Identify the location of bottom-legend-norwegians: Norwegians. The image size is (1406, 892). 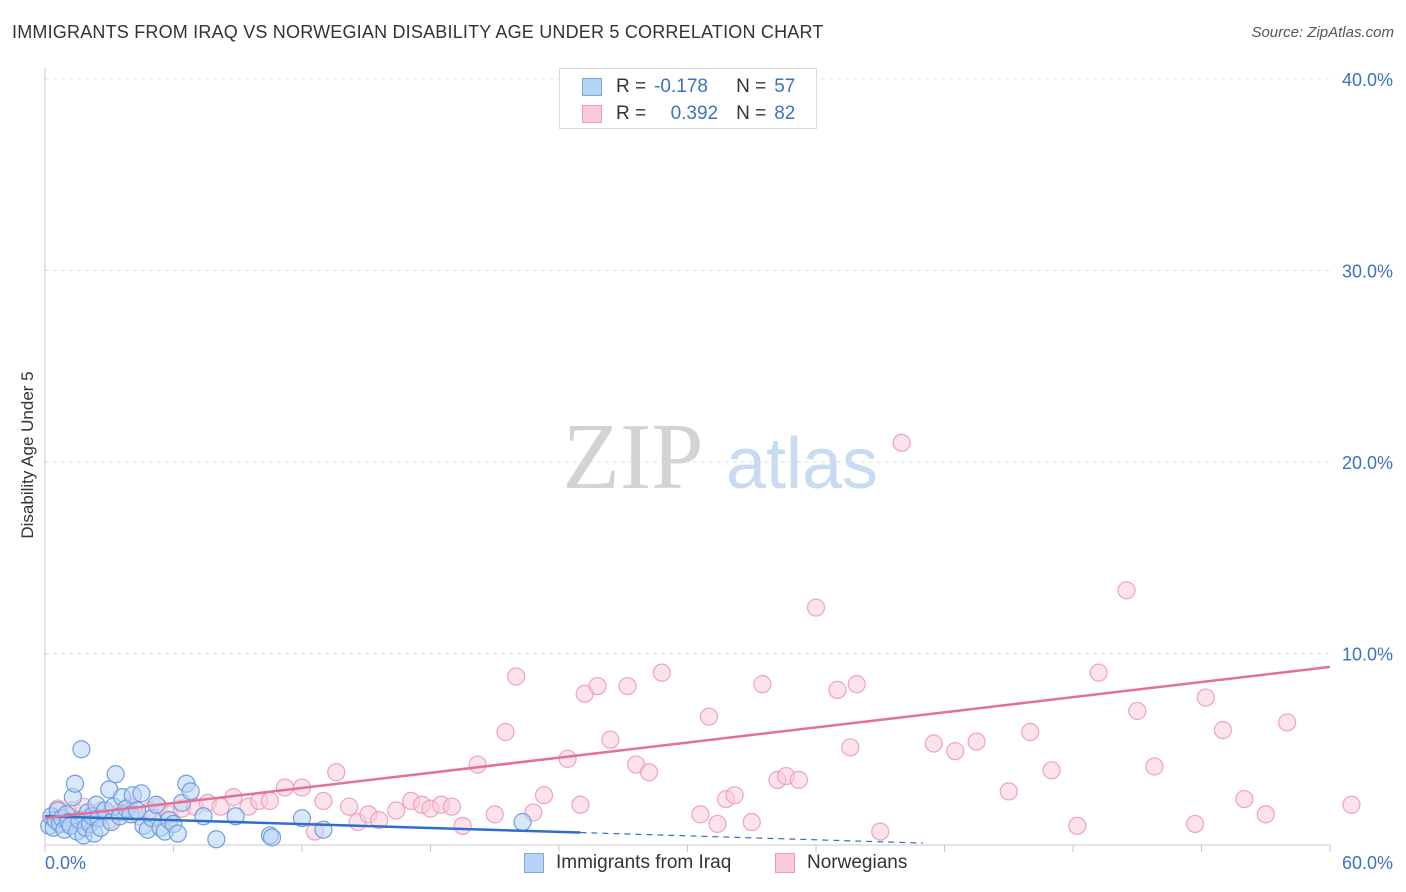
(841, 863).